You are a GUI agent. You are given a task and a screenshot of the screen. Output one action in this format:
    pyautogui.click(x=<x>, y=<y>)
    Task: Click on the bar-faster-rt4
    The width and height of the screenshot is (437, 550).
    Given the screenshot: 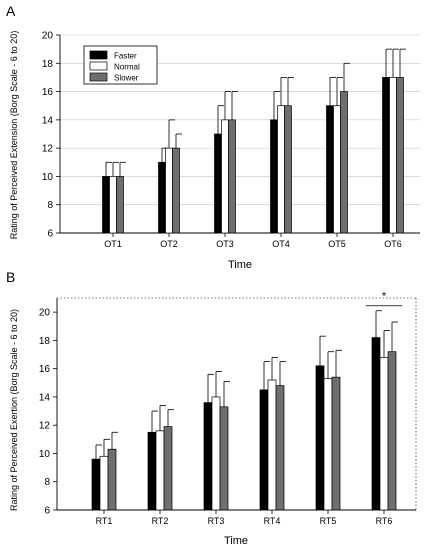 What is the action you would take?
    pyautogui.click(x=264, y=450)
    